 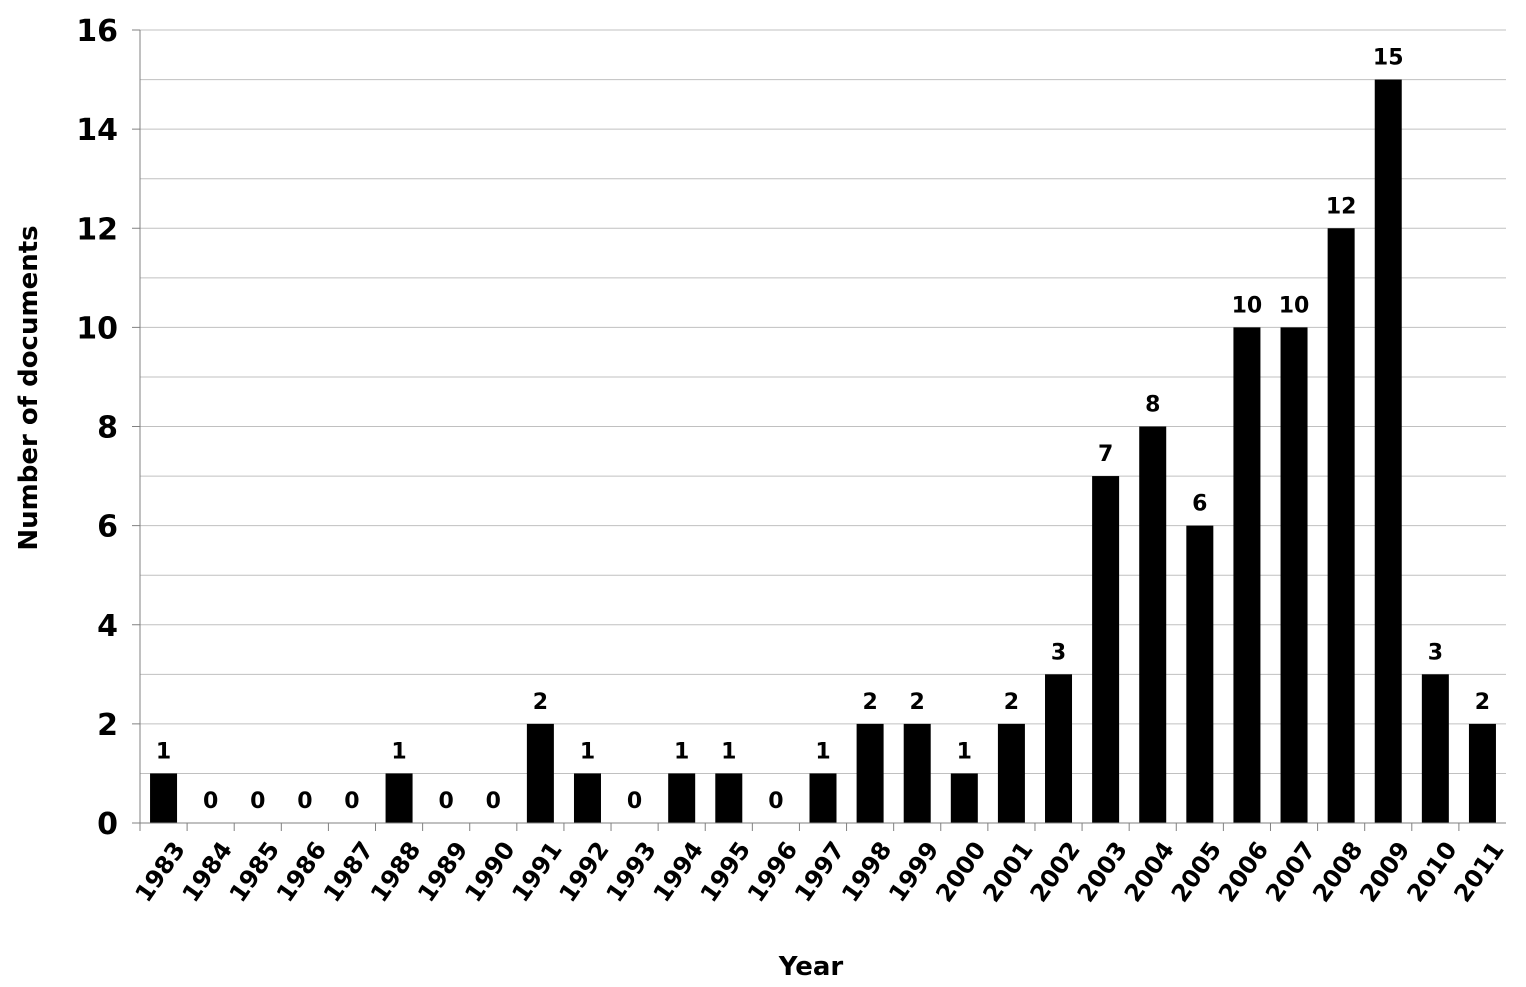 I want to click on x-tick-label-1983: 1983, so click(x=160, y=871).